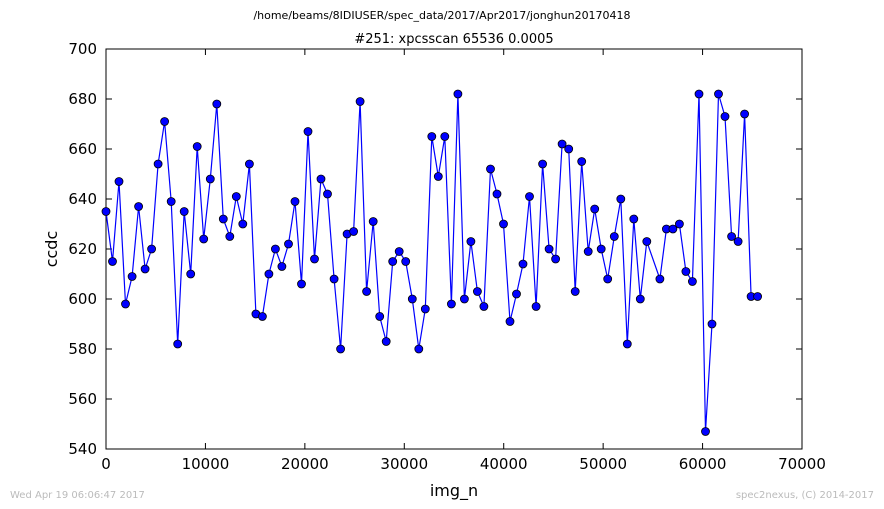 The height and width of the screenshot is (509, 884). What do you see at coordinates (106, 464) in the screenshot?
I see `x-tick-label: 0` at bounding box center [106, 464].